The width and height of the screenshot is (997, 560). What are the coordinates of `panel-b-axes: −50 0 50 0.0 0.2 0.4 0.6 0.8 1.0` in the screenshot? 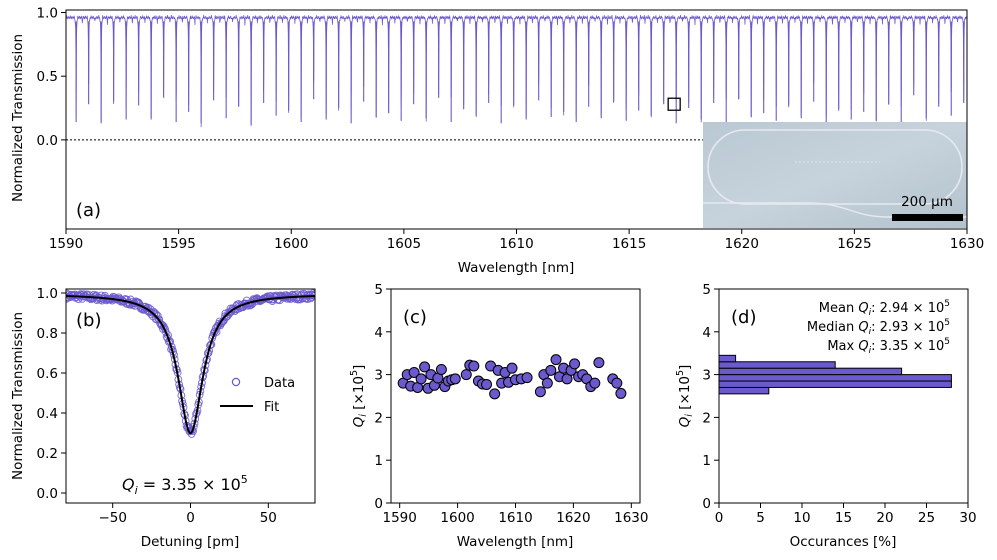 It's located at (157, 406).